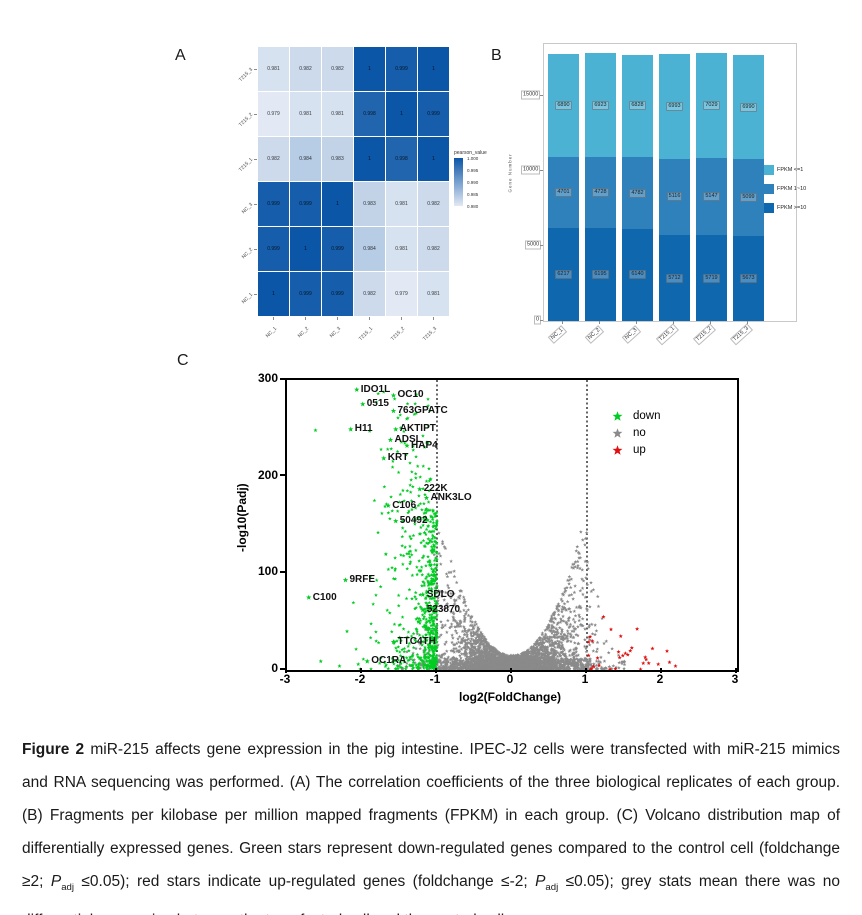  Describe the element at coordinates (637, 106) in the screenshot. I see `fpkm-segment-value: 6828` at that location.